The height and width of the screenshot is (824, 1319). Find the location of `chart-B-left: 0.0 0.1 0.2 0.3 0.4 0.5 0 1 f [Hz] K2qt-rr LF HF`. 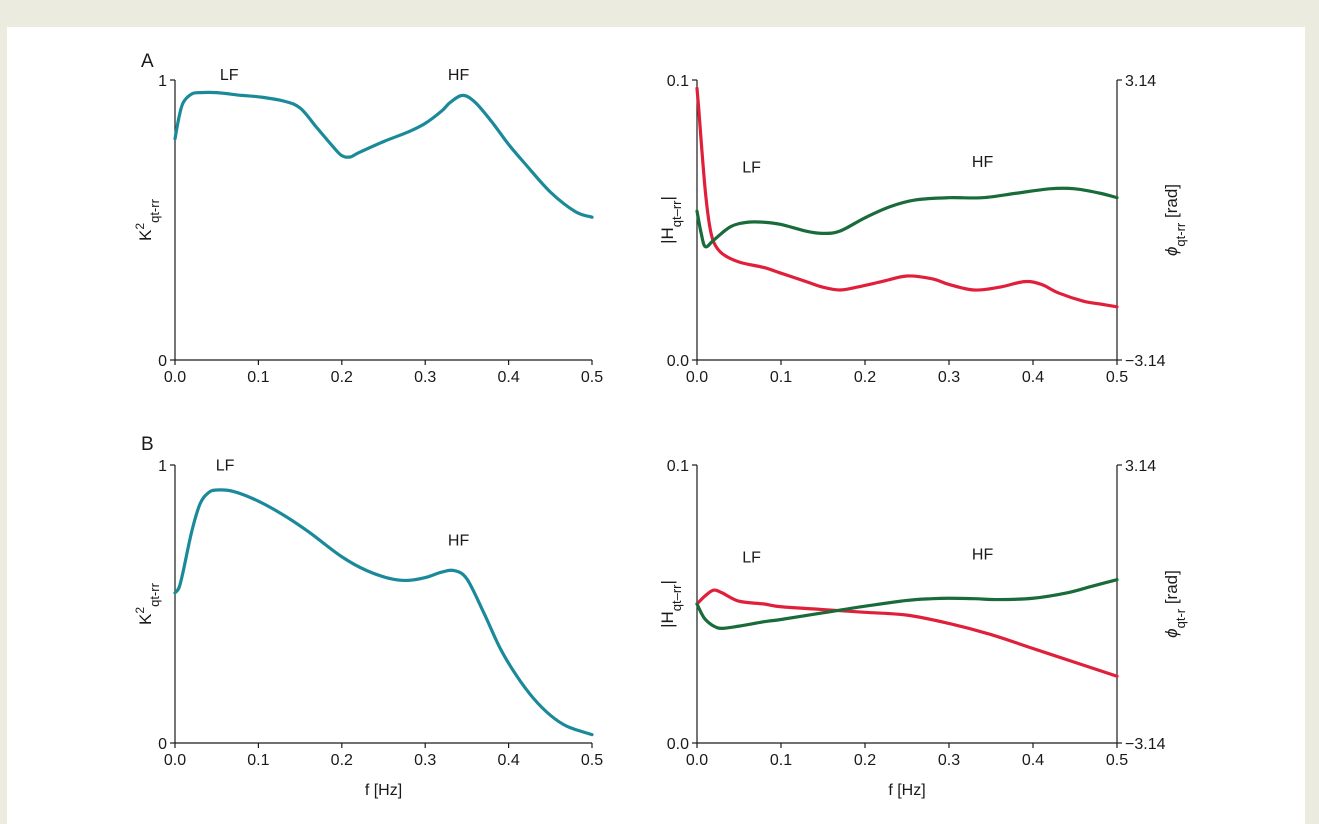

chart-B-left: 0.0 0.1 0.2 0.3 0.4 0.5 0 1 f [Hz] K2qt-rr LF HF is located at coordinates (368, 628).